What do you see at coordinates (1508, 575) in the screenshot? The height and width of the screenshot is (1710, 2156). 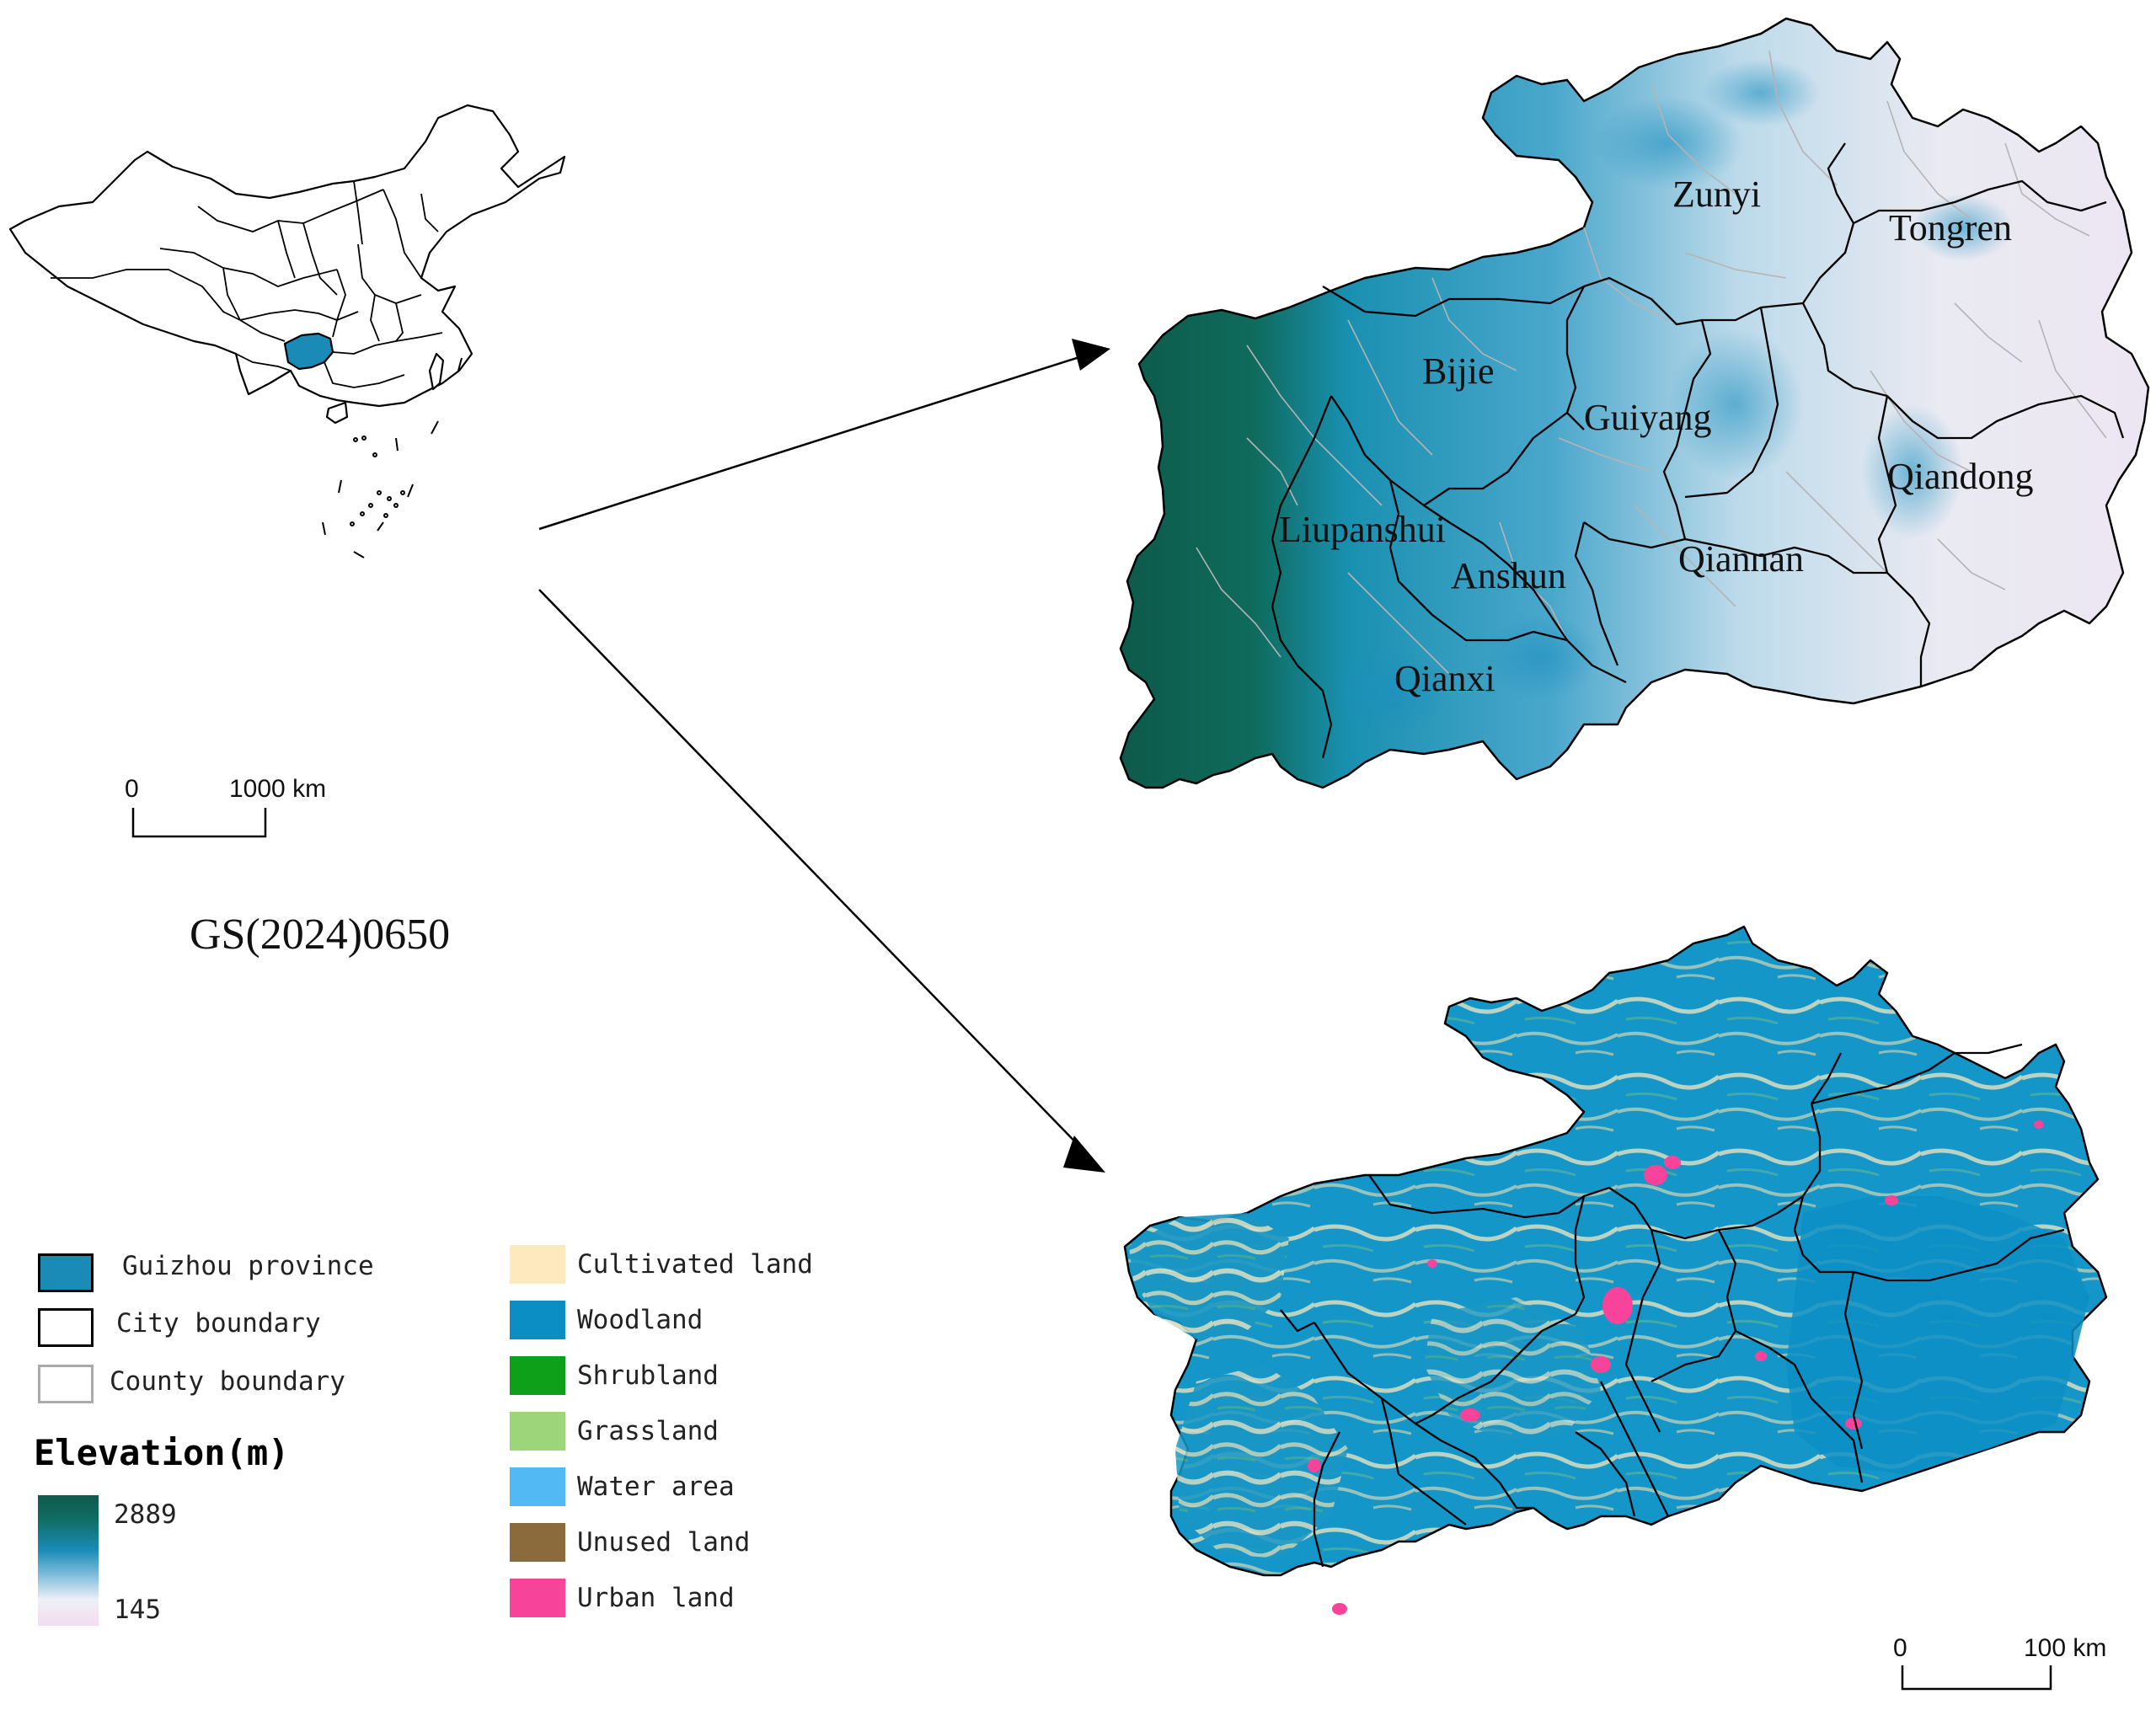 I see `city-label-anshun: Anshun` at bounding box center [1508, 575].